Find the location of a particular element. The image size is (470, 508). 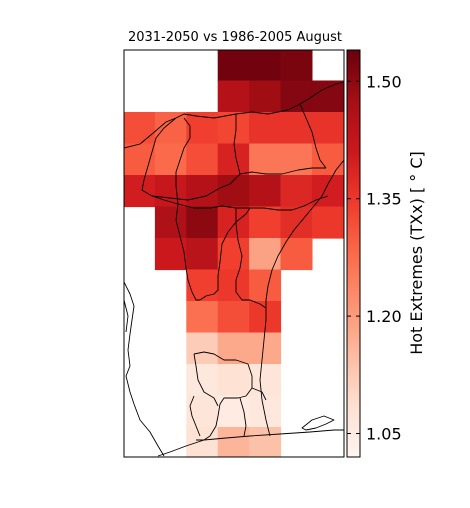

border-andes is located at coordinates (170, 209).